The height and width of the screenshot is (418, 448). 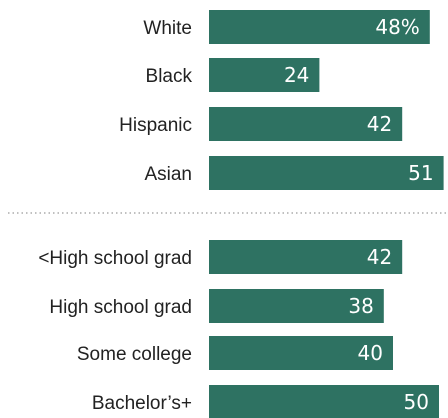 What do you see at coordinates (416, 402) in the screenshot?
I see `value-label: 50` at bounding box center [416, 402].